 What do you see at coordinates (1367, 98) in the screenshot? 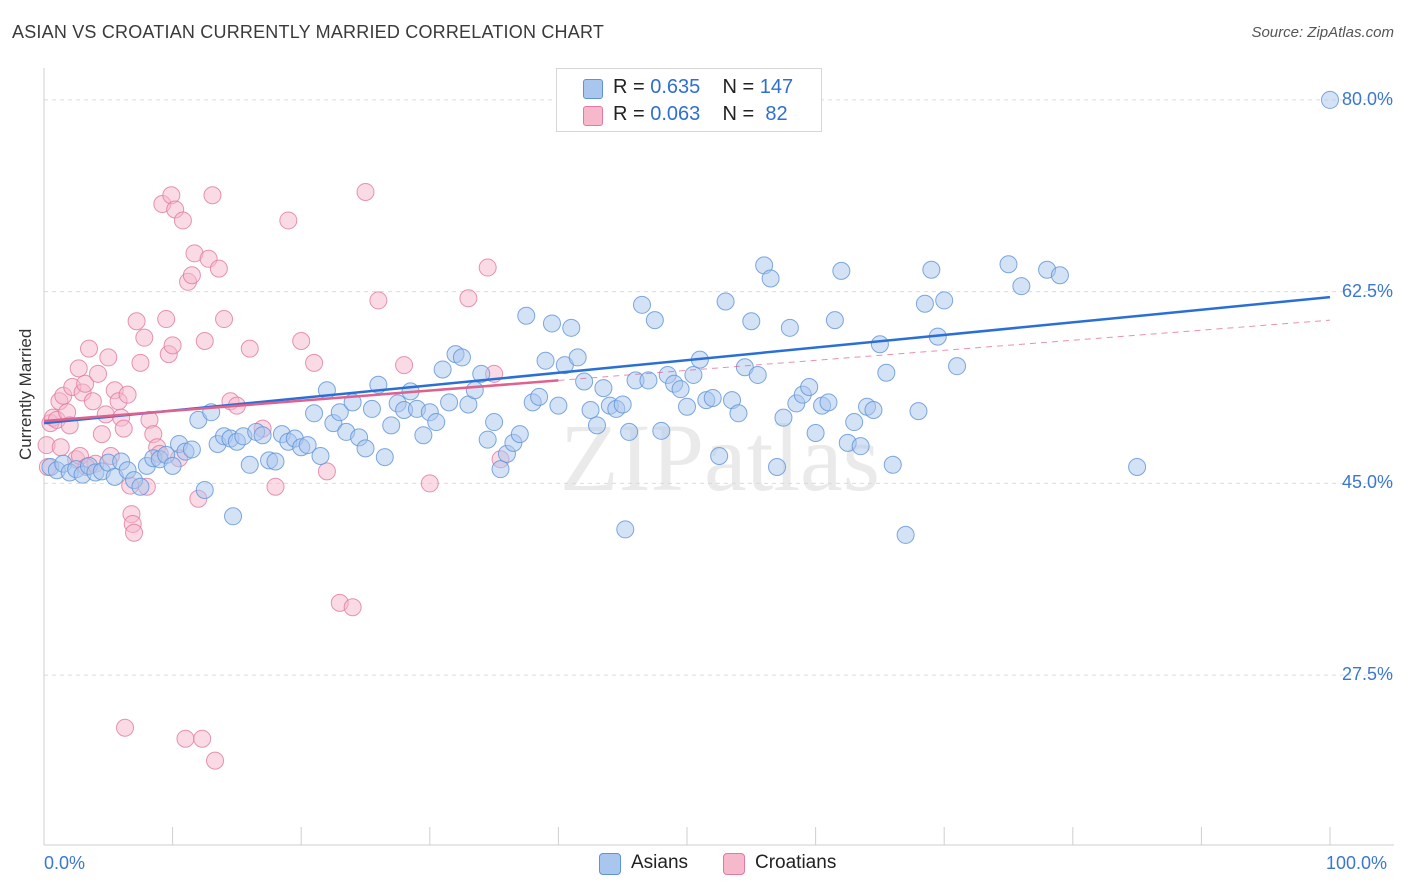
I see `y-tick-label: 80.0%` at bounding box center [1367, 98].